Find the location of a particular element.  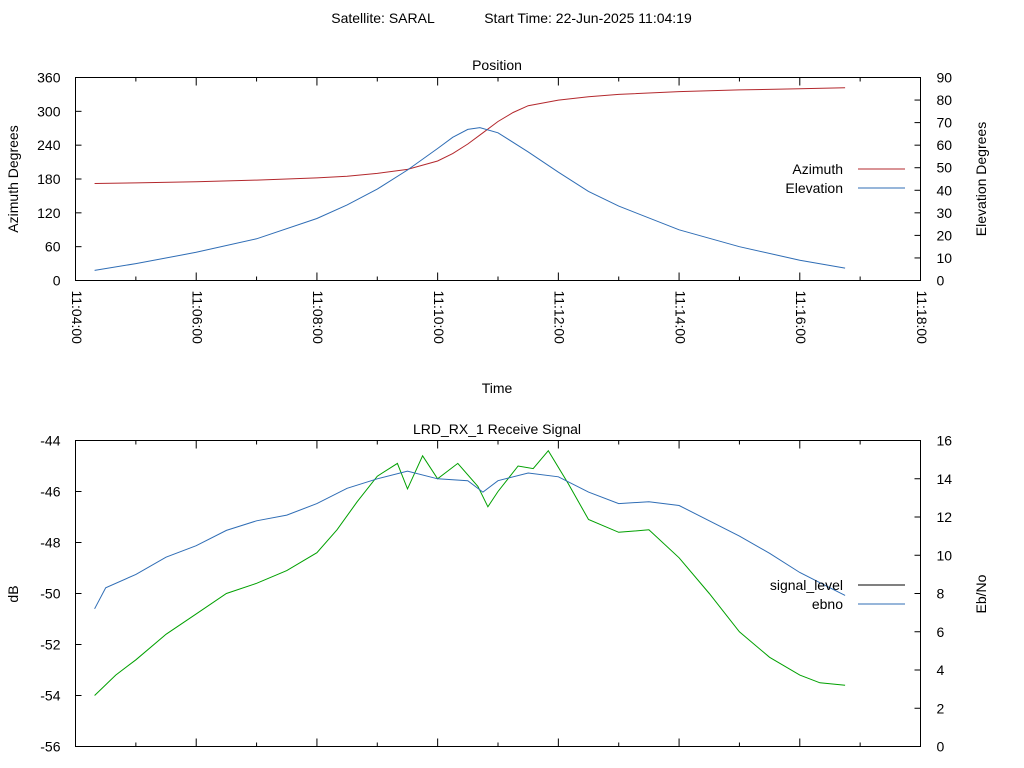

series-line-Azimuth is located at coordinates (470, 135).